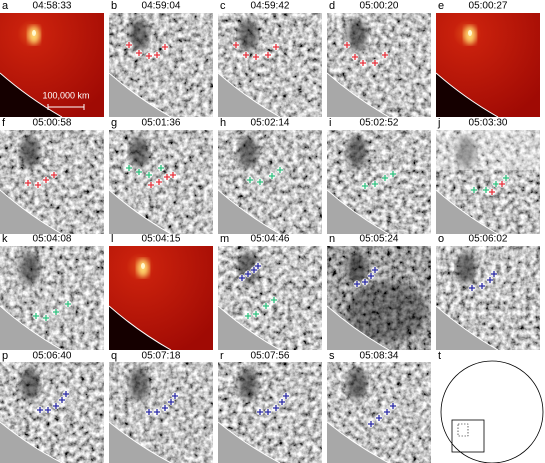 This screenshot has width=545, height=463. What do you see at coordinates (488, 239) in the screenshot?
I see `panel-time: 05:06:02` at bounding box center [488, 239].